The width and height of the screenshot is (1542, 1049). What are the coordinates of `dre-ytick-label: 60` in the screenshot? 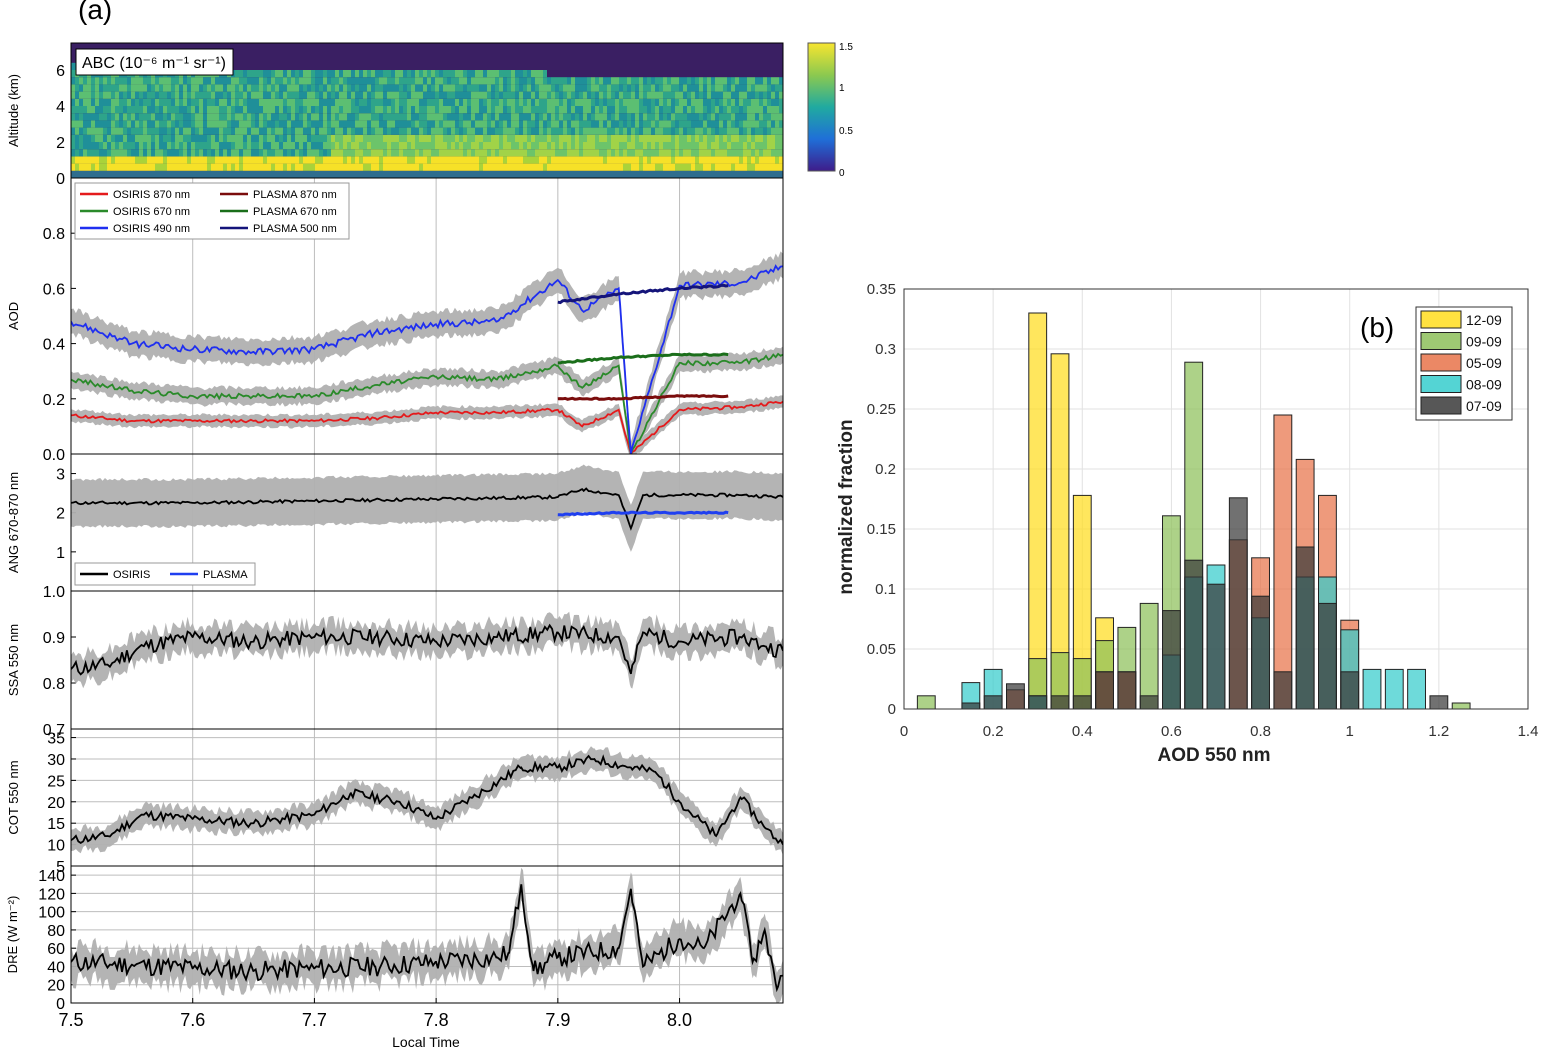 It's located at (56, 949).